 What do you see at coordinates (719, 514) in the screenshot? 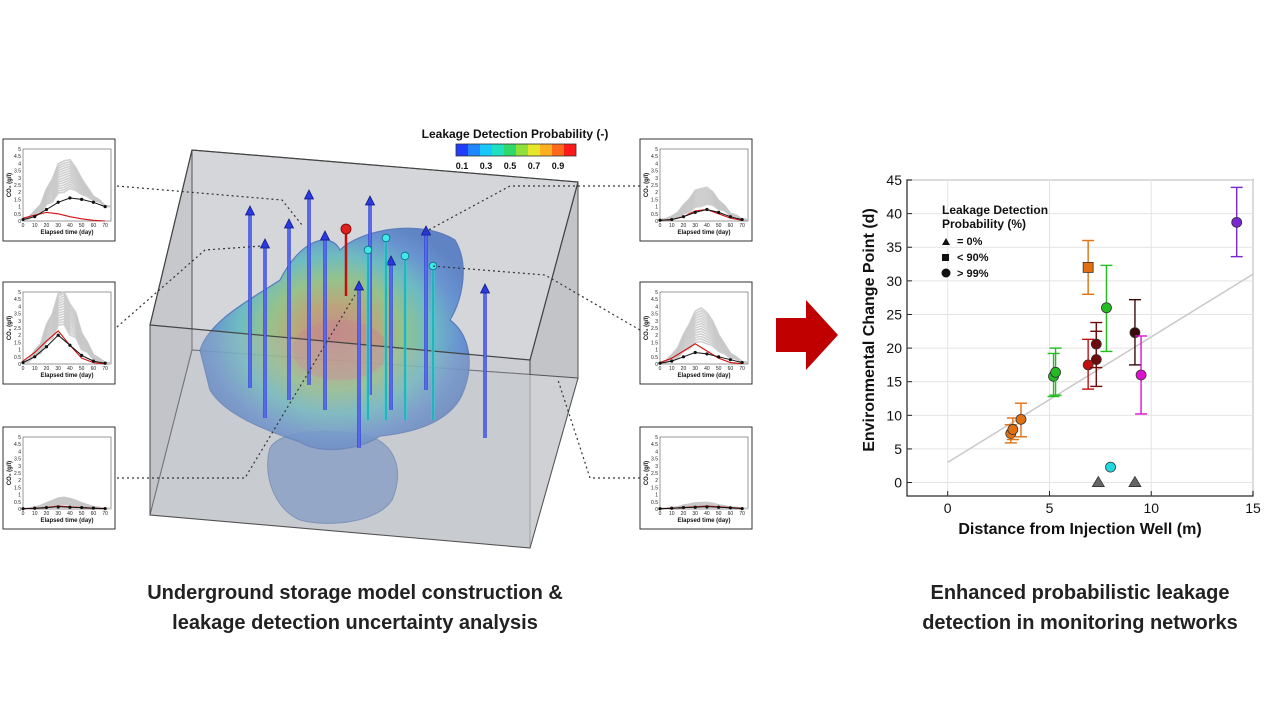
I see `mini-chart-xtick: 50` at bounding box center [719, 514].